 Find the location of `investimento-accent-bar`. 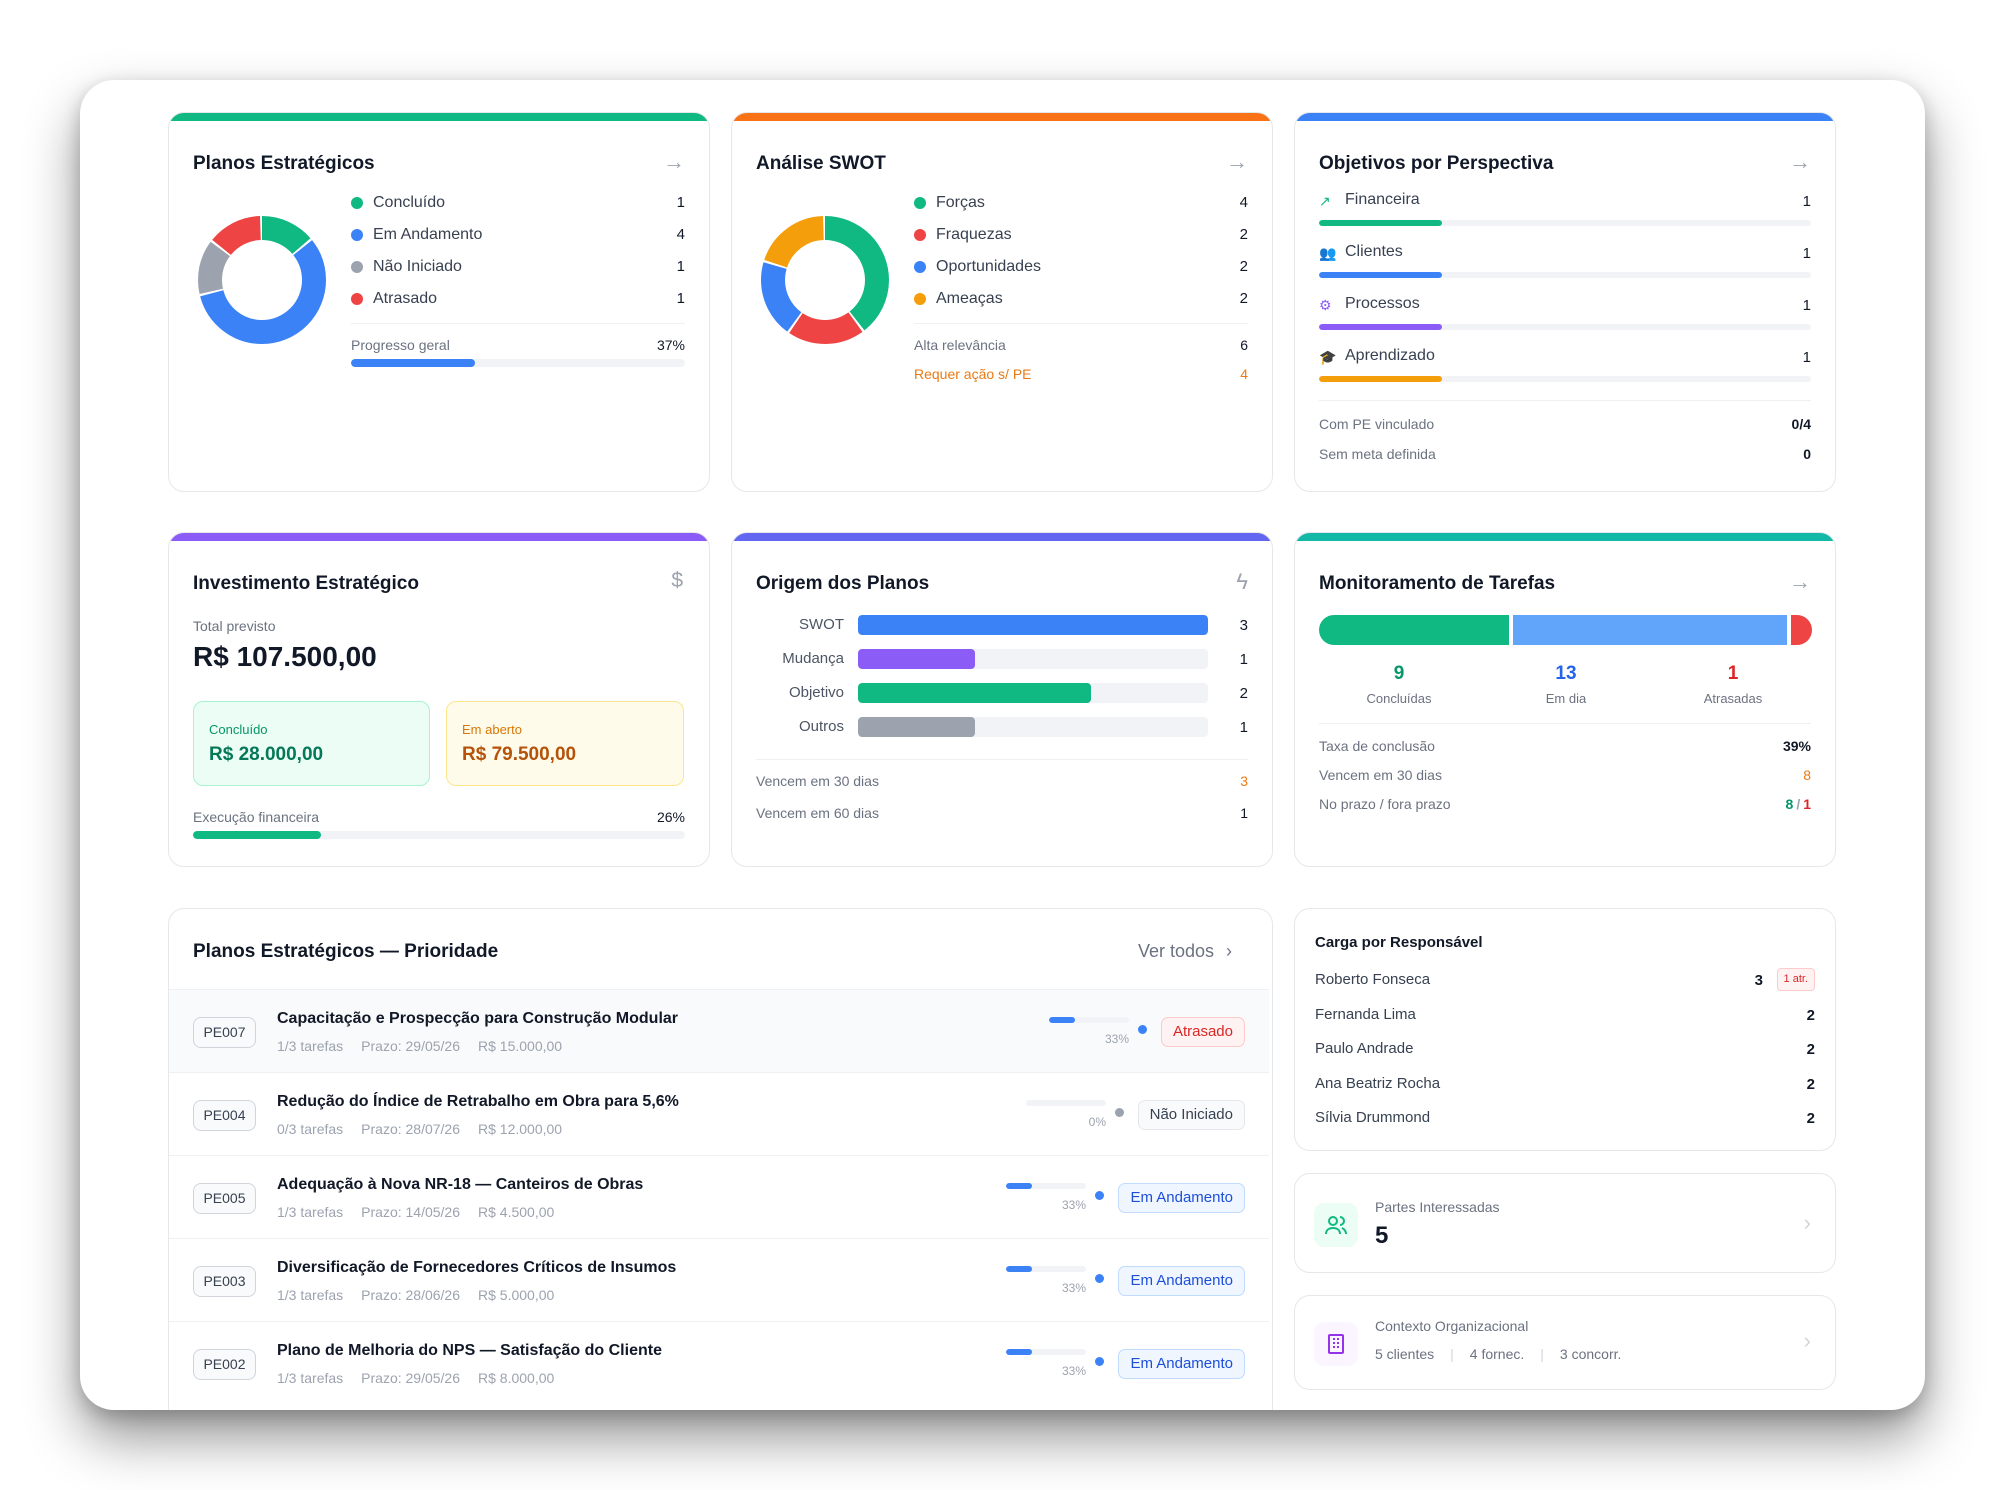

investimento-accent-bar is located at coordinates (439, 537).